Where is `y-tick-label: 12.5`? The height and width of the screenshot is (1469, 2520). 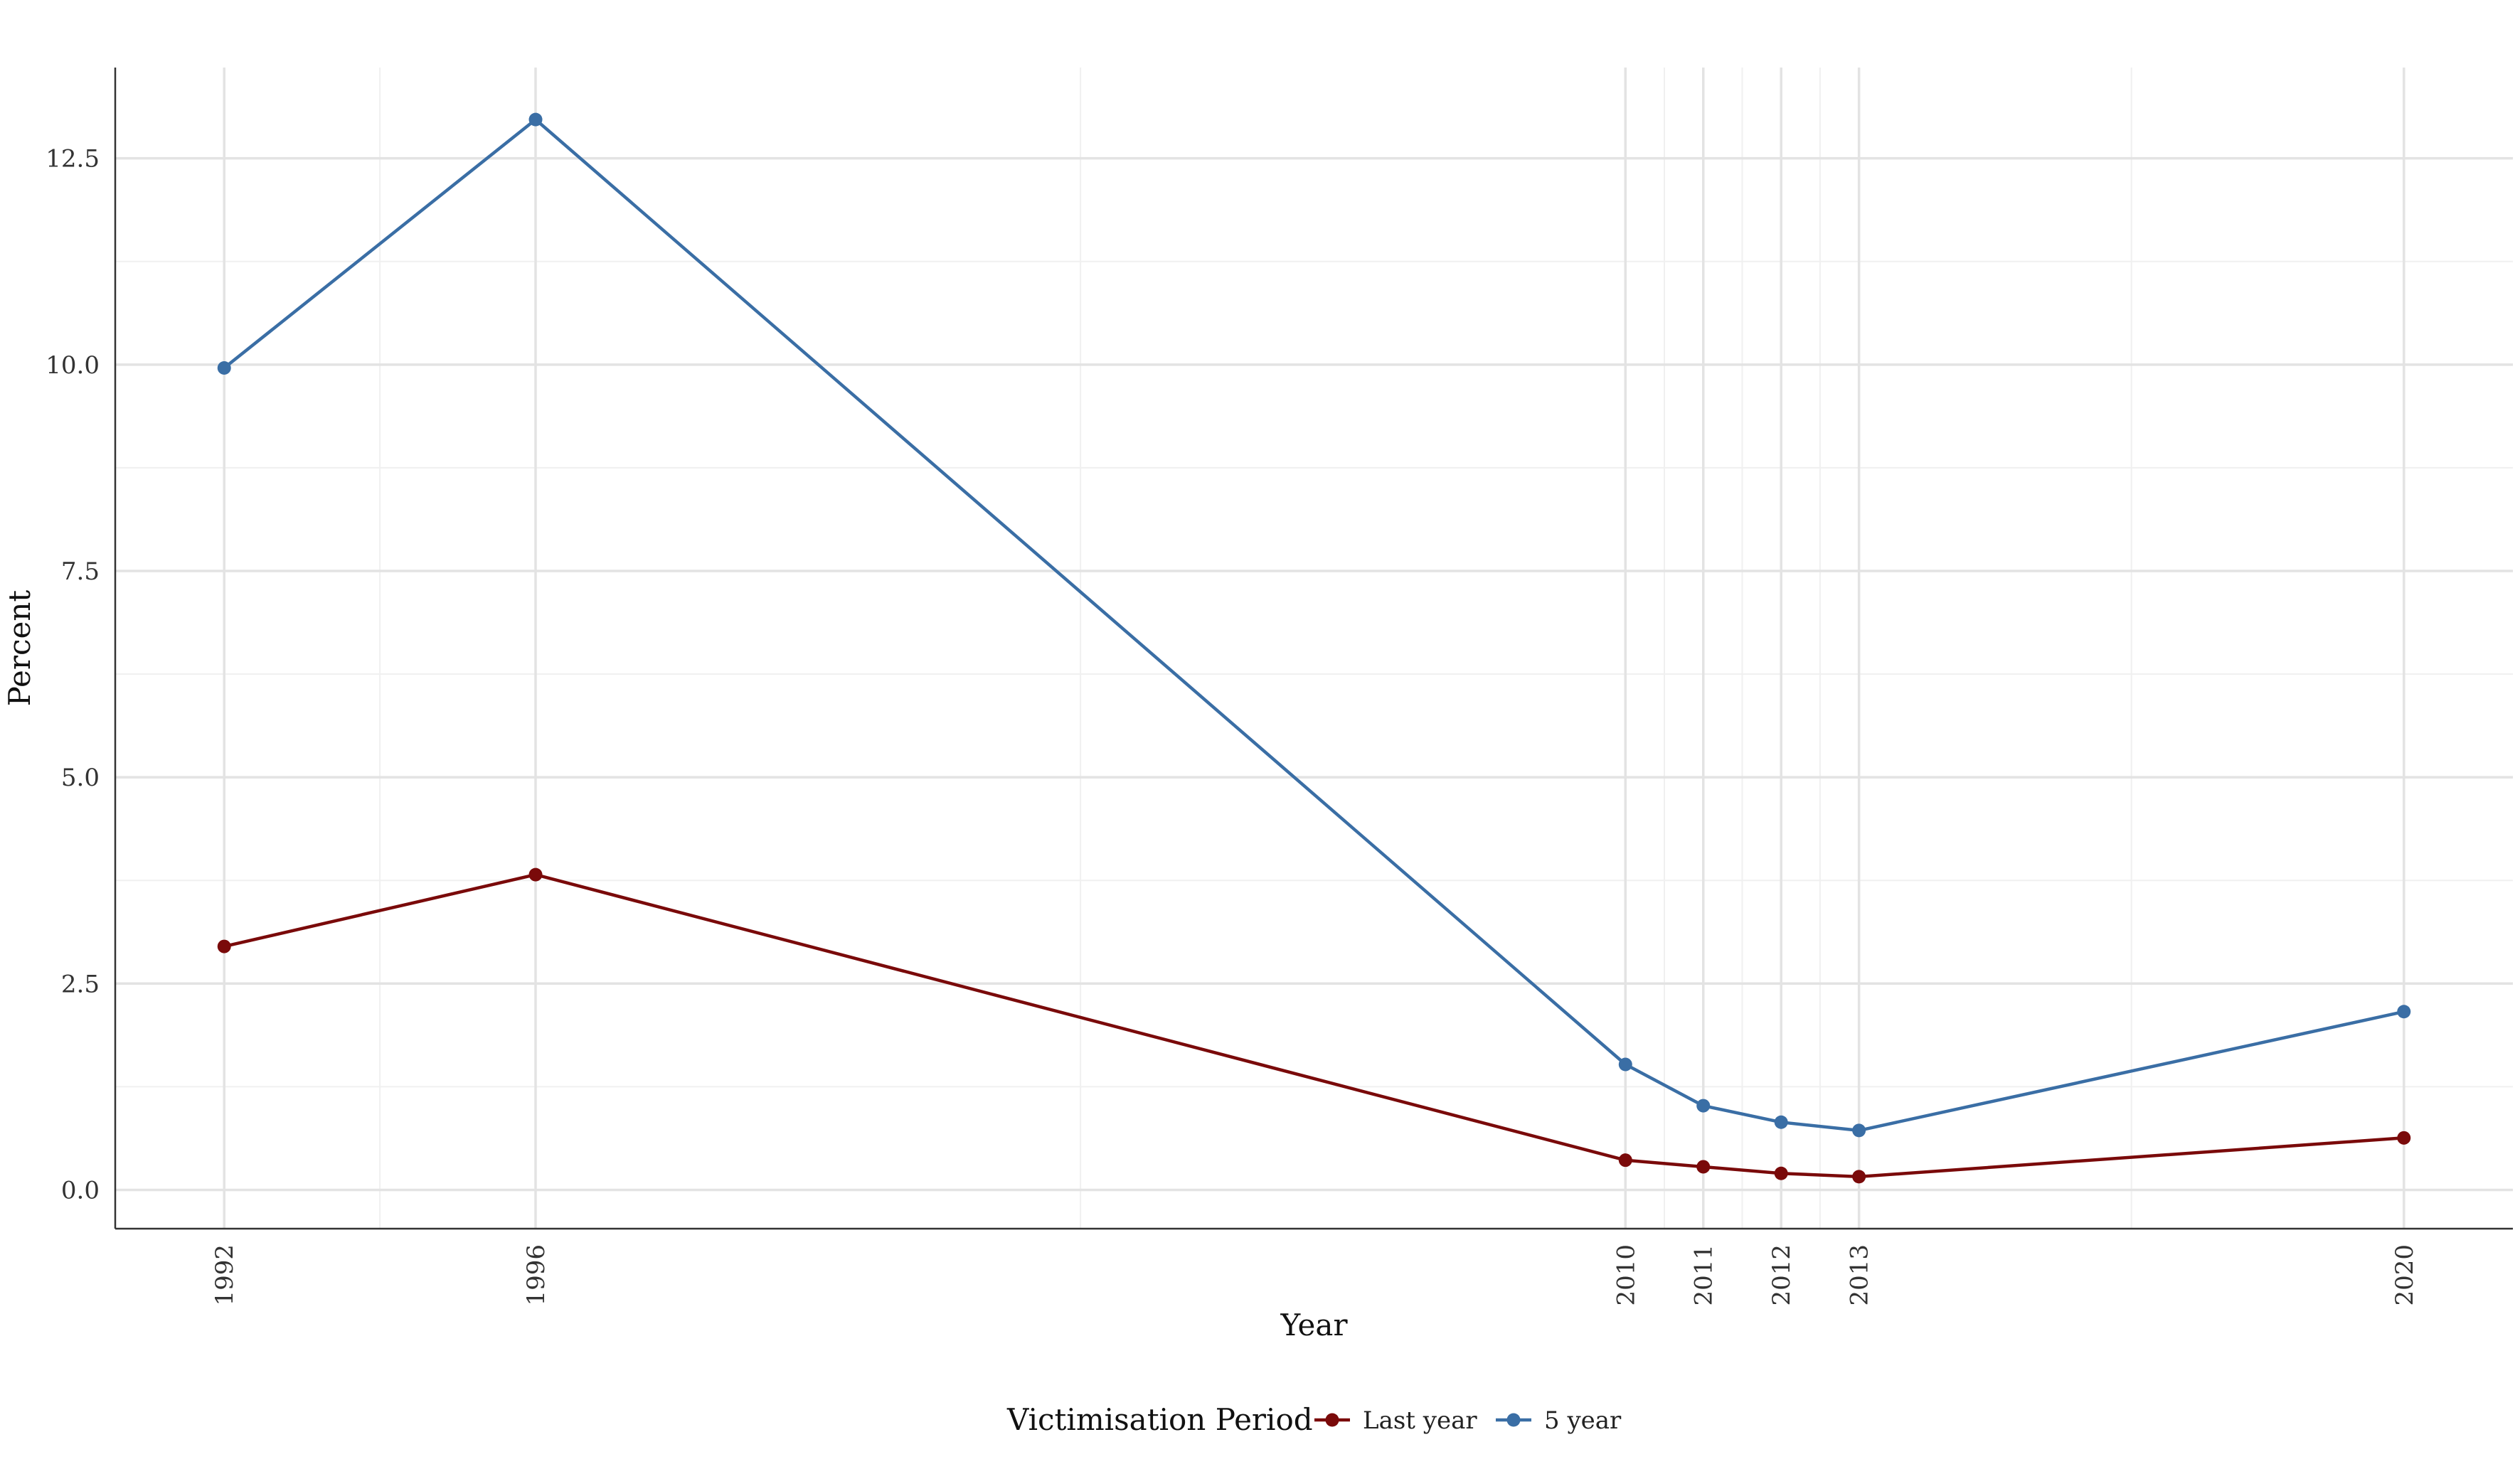 y-tick-label: 12.5 is located at coordinates (73, 159).